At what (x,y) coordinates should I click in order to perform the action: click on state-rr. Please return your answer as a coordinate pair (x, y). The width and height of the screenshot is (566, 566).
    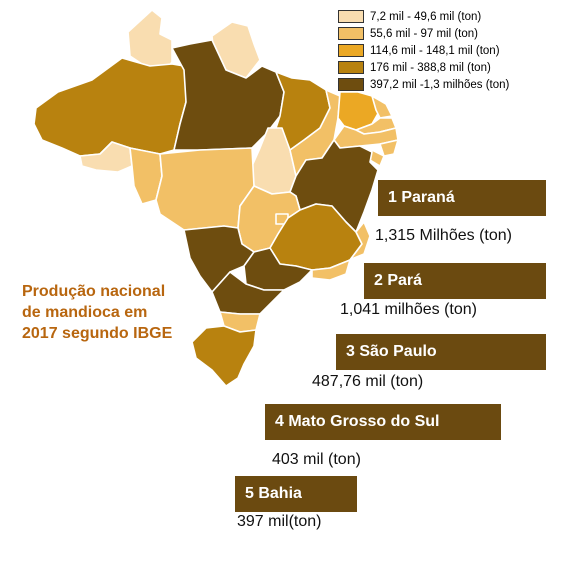
    Looking at the image, I should click on (150, 41).